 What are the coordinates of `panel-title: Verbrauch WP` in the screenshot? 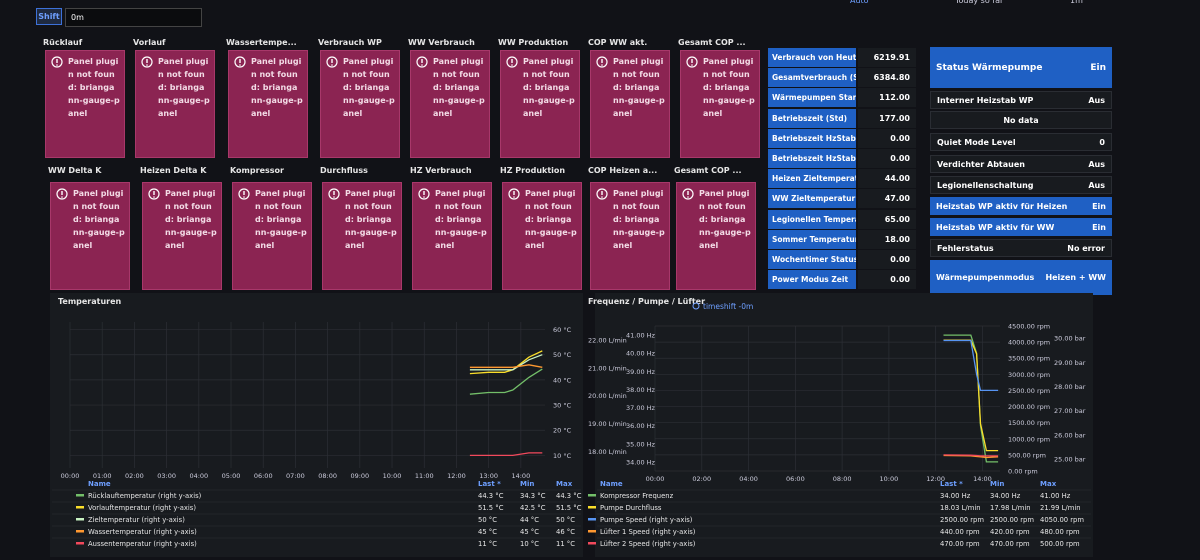 It's located at (350, 42).